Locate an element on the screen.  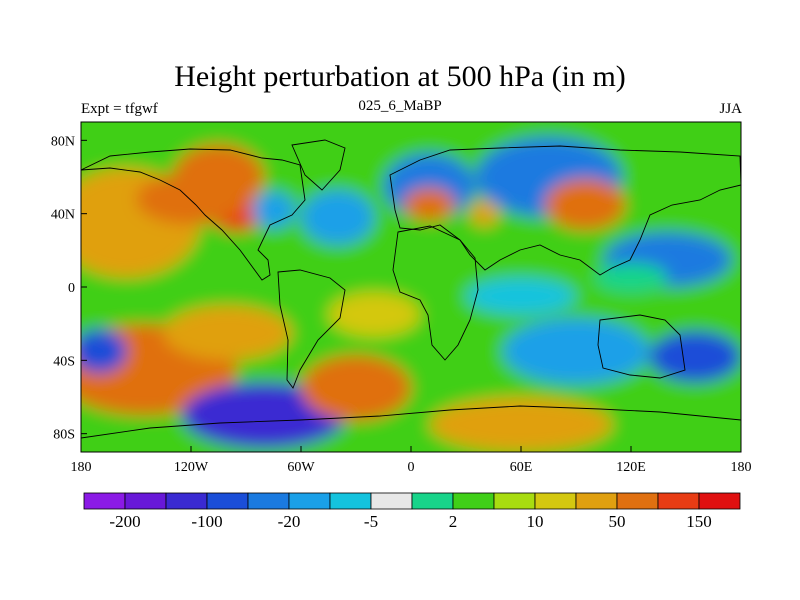
y-tick-label-3: 40S is located at coordinates (64, 361).